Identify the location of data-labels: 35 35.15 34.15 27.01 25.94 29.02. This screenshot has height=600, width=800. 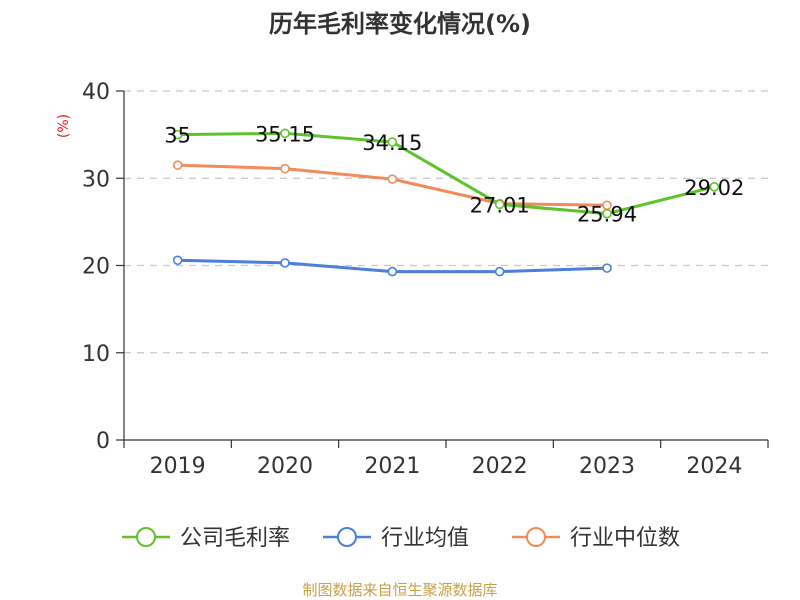
(454, 174).